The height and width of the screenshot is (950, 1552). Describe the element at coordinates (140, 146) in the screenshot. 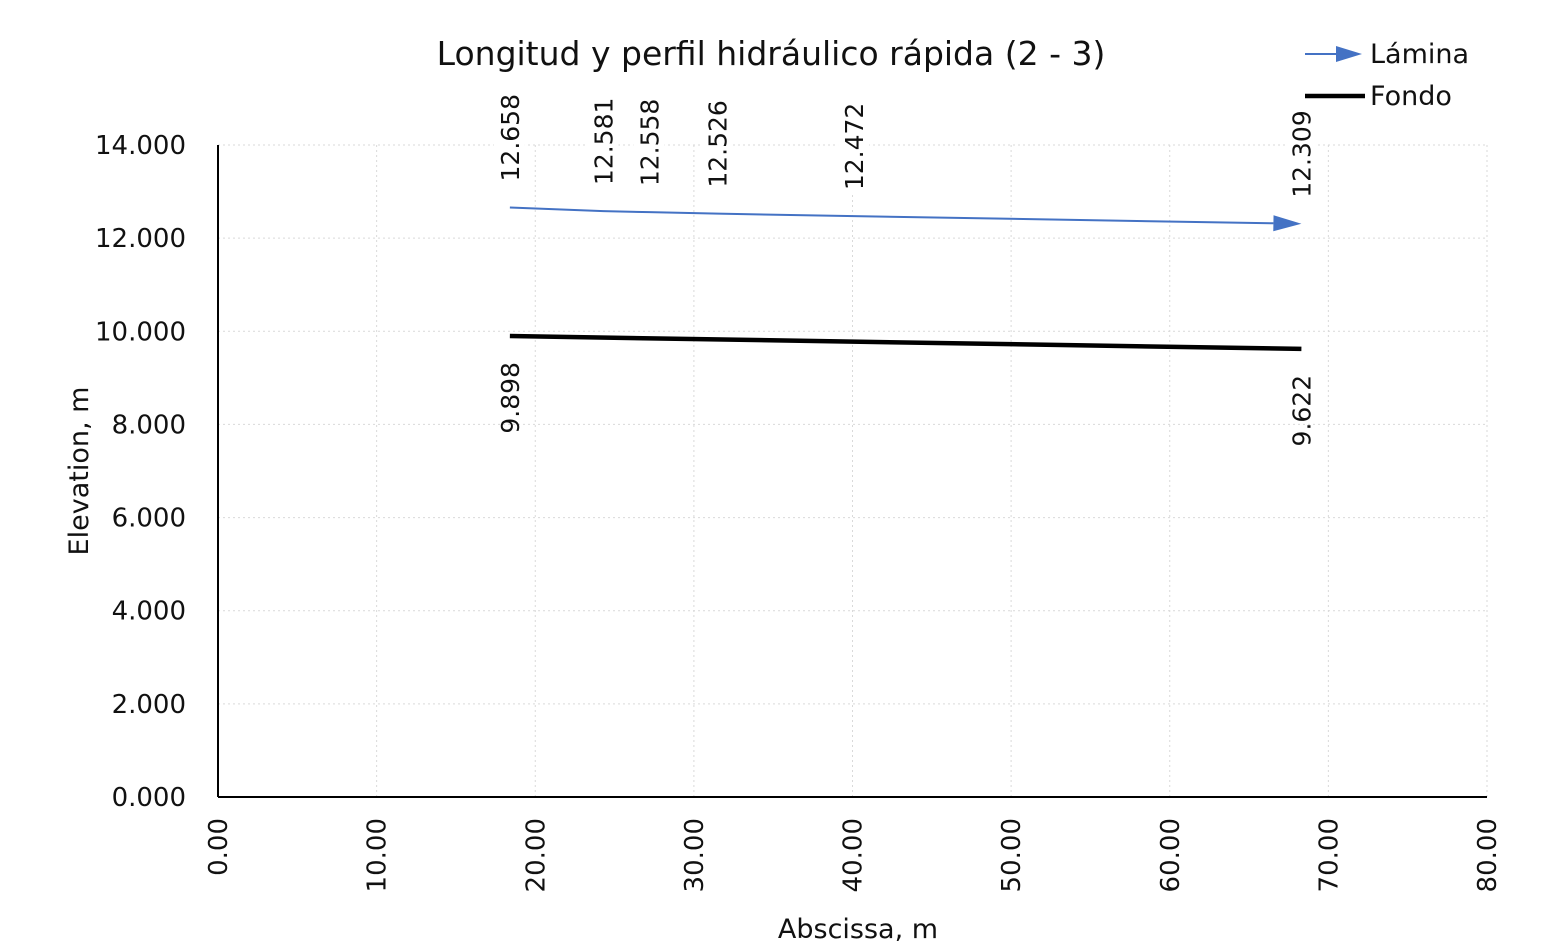

I see `y-tick-label: 14.000` at that location.